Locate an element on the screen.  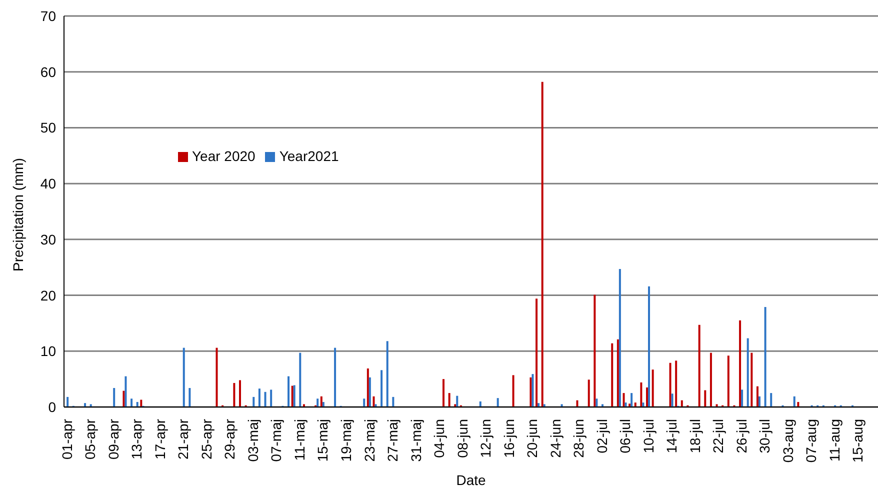
x-axis-title: Date is located at coordinates (471, 480).